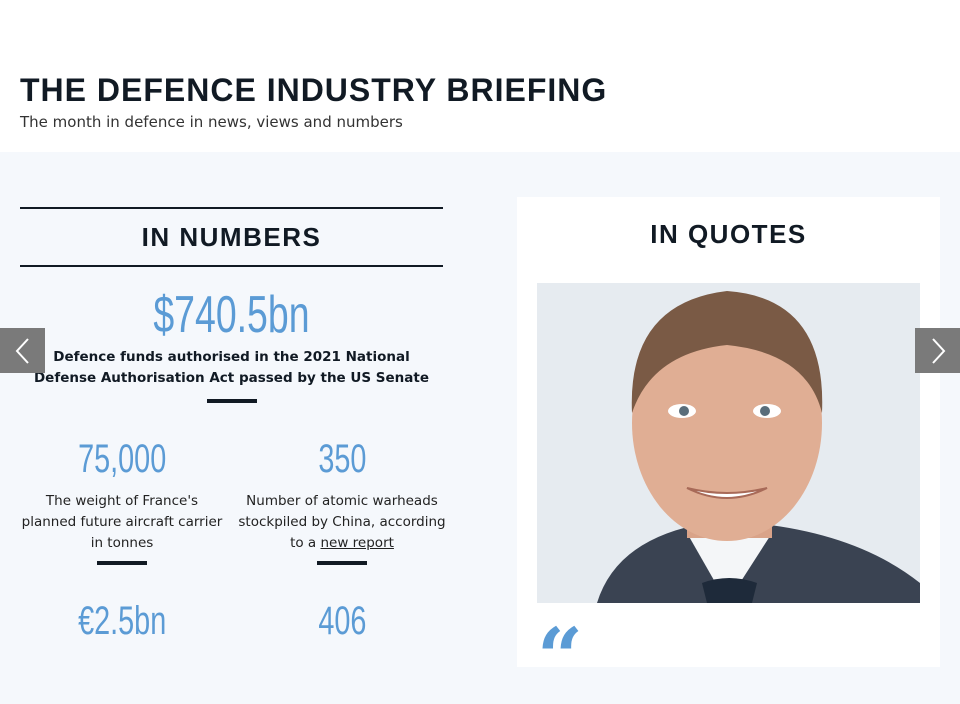 The height and width of the screenshot is (704, 960). Describe the element at coordinates (231, 315) in the screenshot. I see `featured-number: $740.5bn` at that location.